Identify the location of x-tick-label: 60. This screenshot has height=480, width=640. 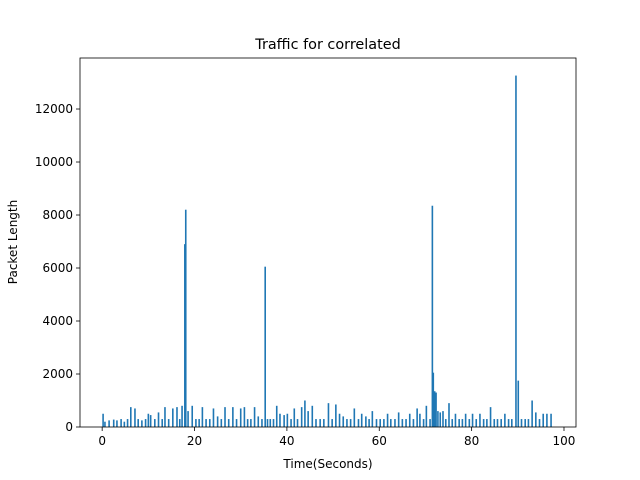
(379, 441).